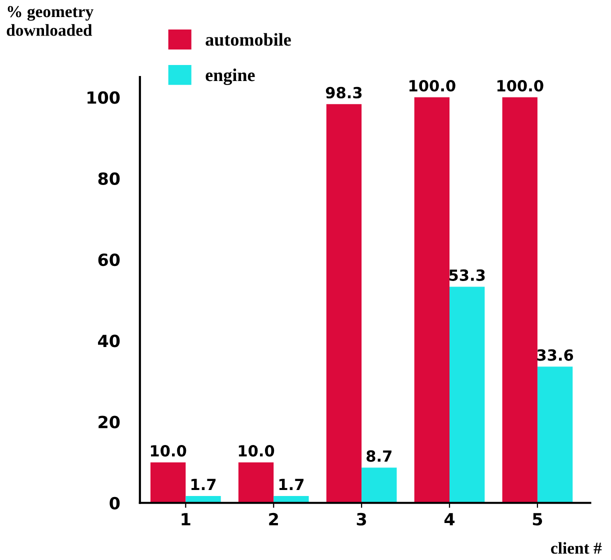 Image resolution: width=611 pixels, height=560 pixels. Describe the element at coordinates (109, 341) in the screenshot. I see `y-tick-label: 40` at that location.